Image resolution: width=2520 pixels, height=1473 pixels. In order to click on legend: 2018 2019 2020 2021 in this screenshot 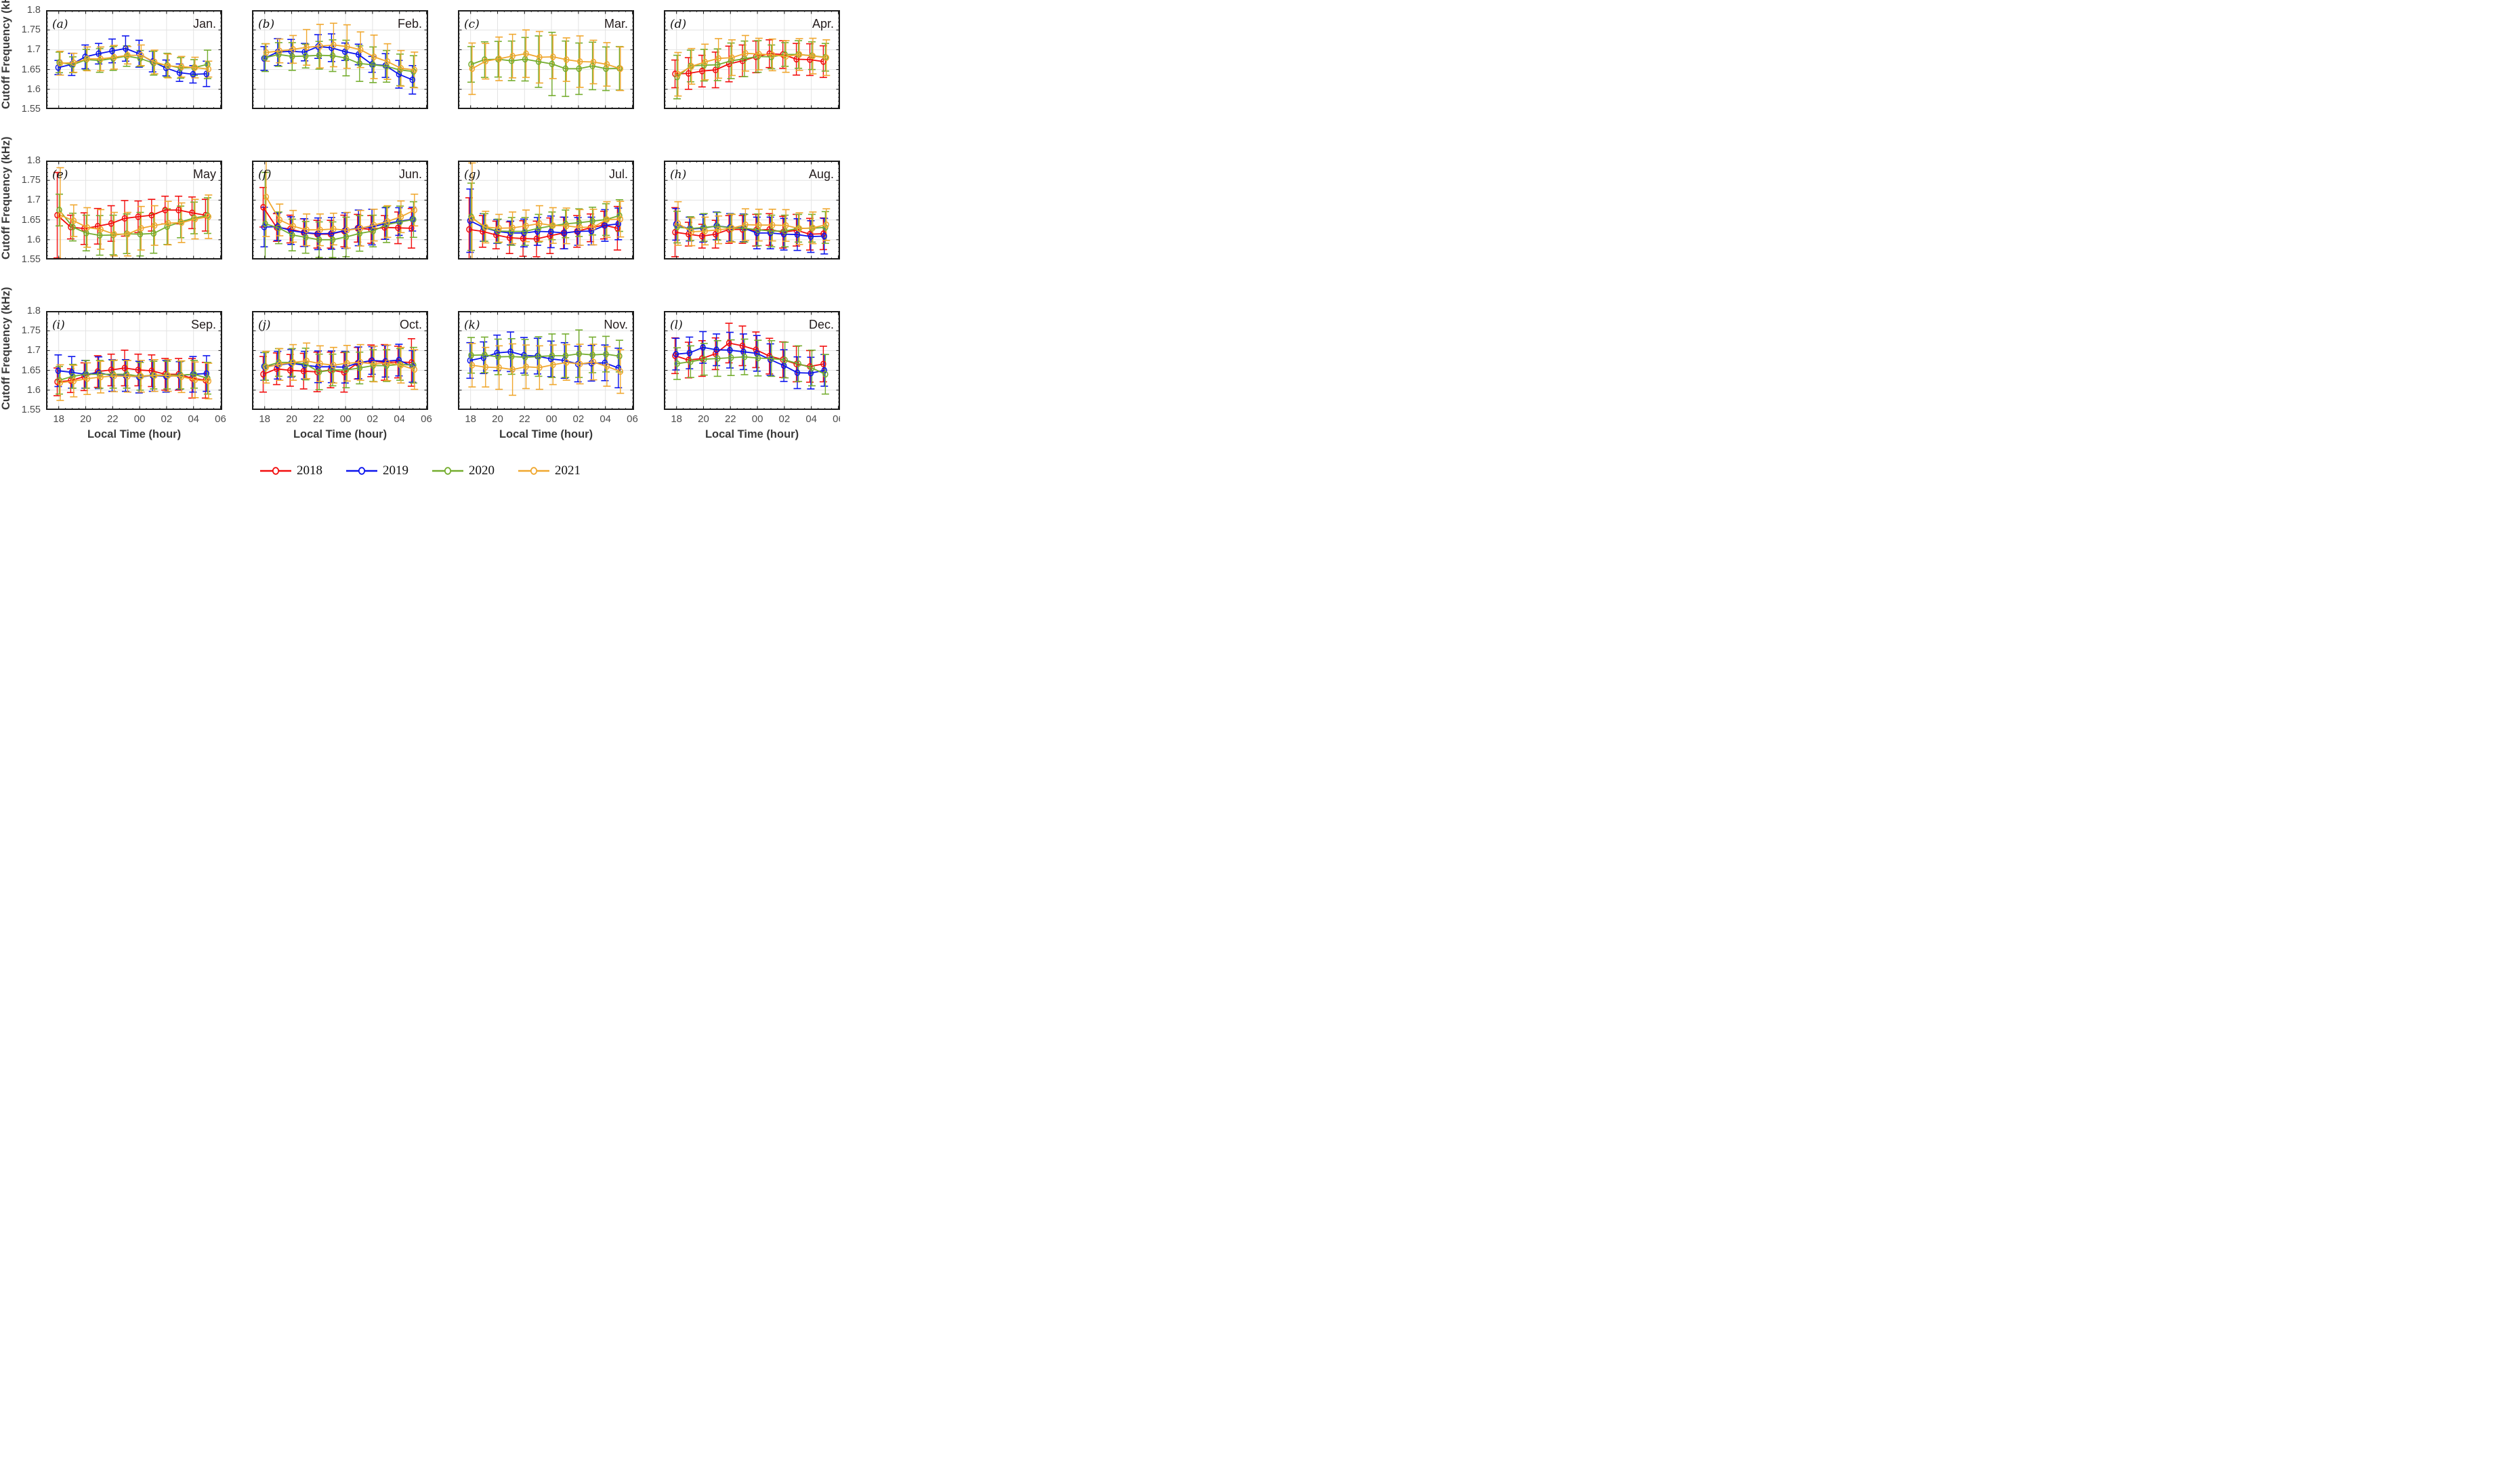, I will do `click(420, 470)`.